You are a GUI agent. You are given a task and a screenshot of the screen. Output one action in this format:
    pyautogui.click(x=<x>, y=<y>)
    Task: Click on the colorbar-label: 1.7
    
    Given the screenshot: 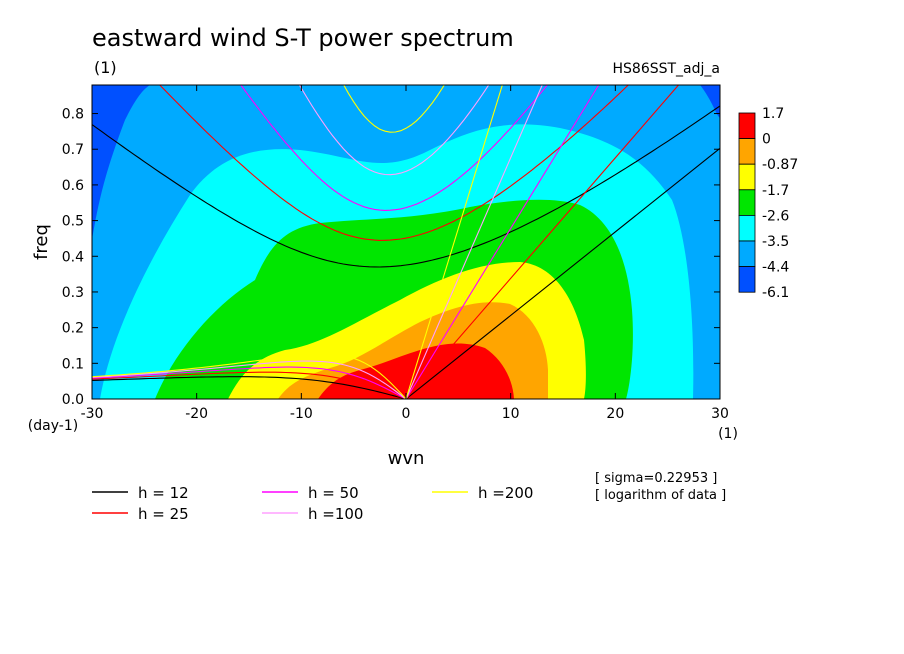 What is the action you would take?
    pyautogui.click(x=773, y=114)
    